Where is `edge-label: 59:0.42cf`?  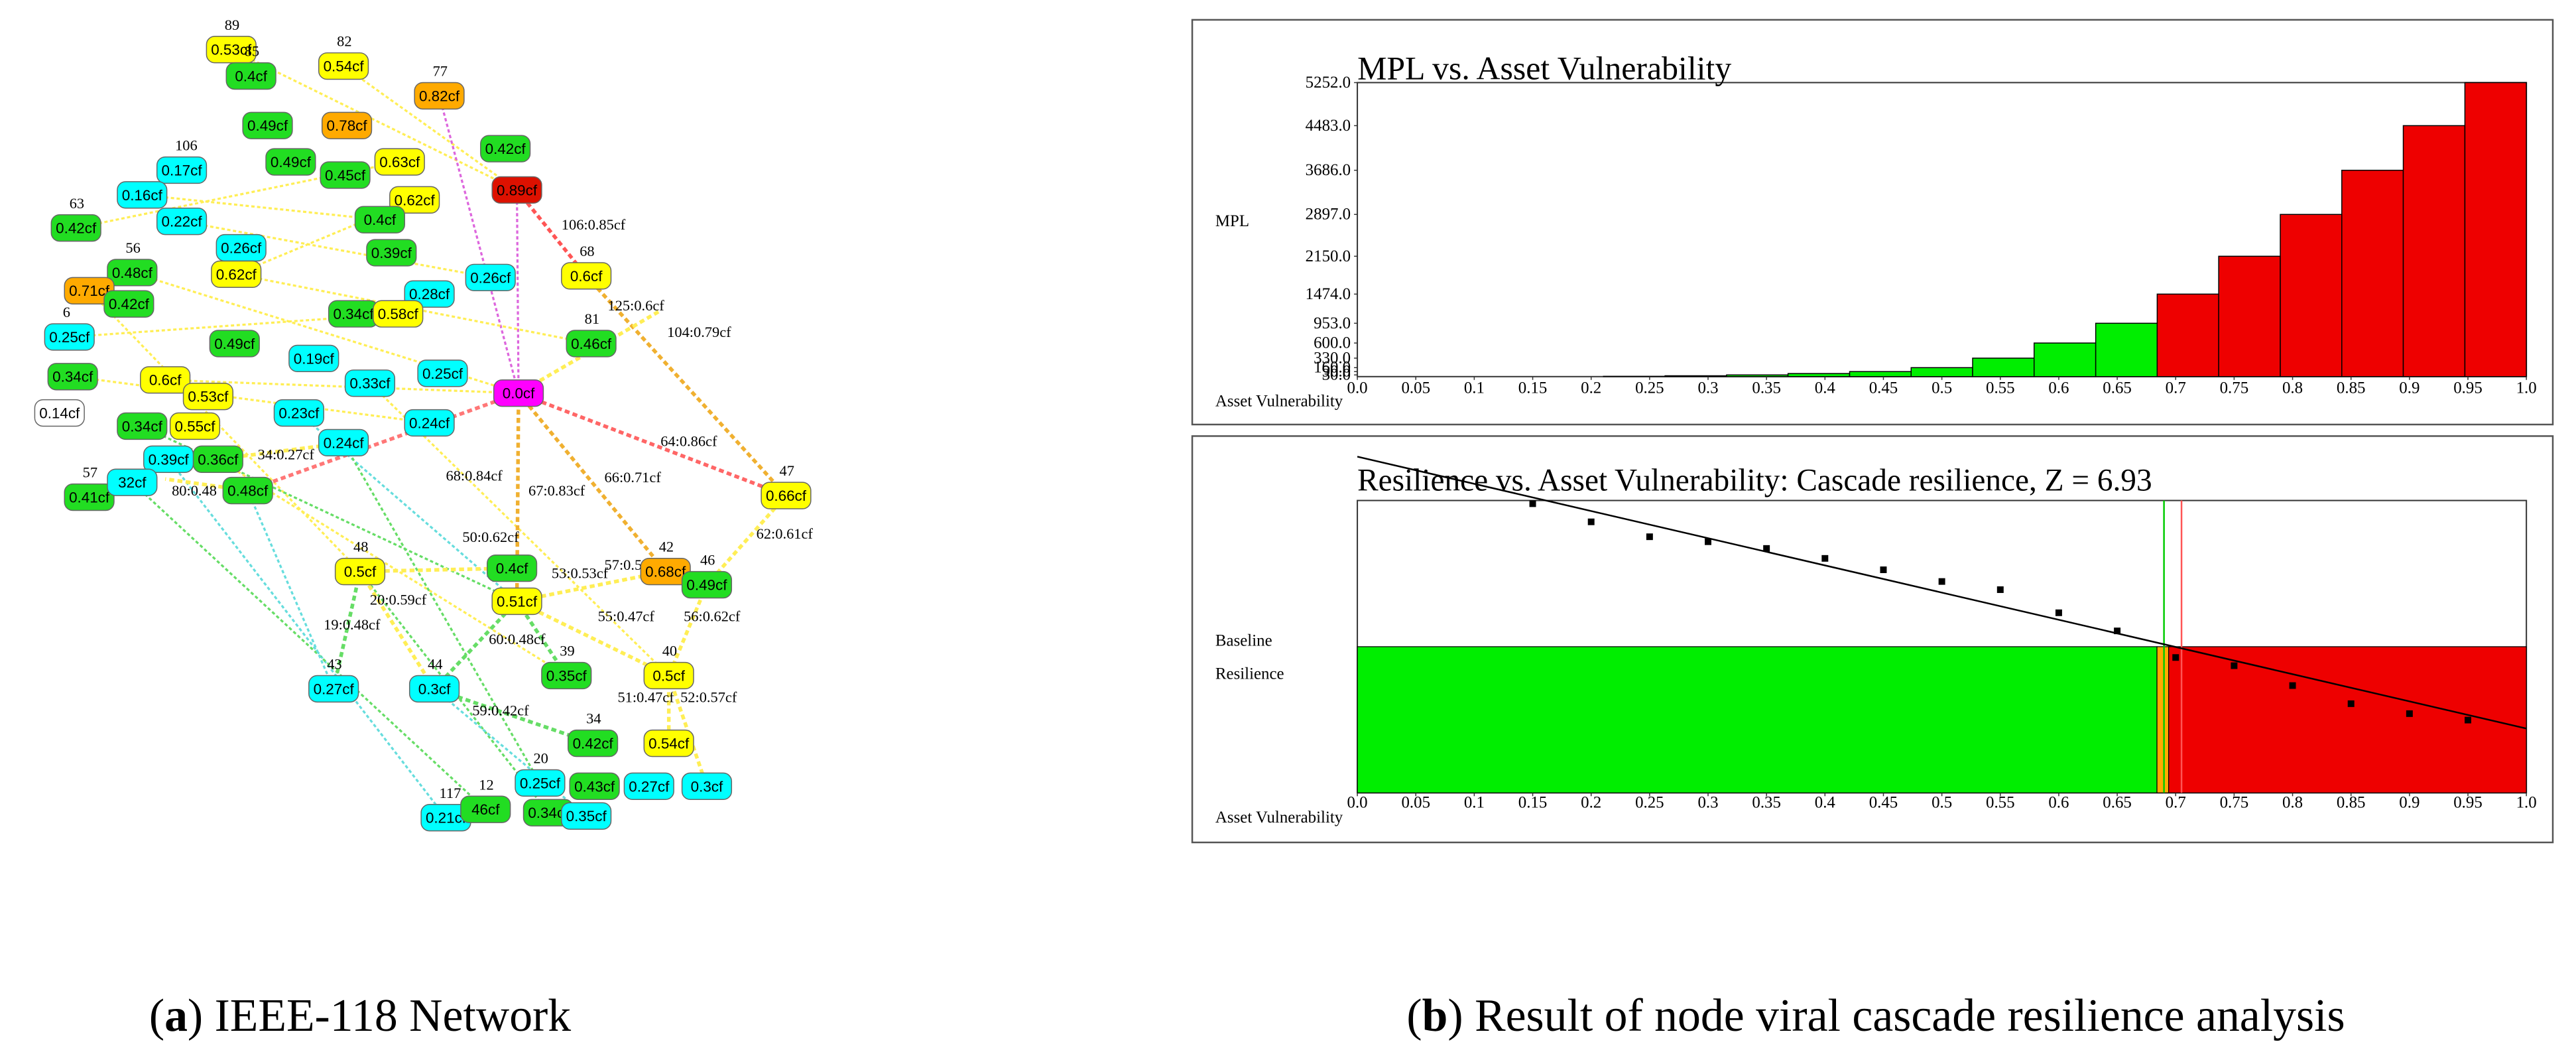 edge-label: 59:0.42cf is located at coordinates (500, 710).